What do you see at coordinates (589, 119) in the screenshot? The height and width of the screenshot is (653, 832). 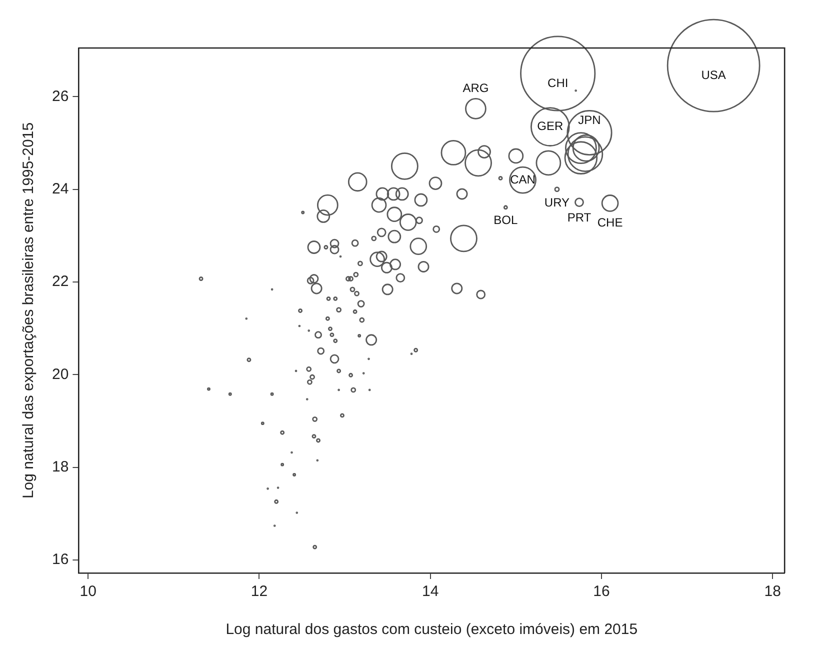 I see `annotation: JPN` at bounding box center [589, 119].